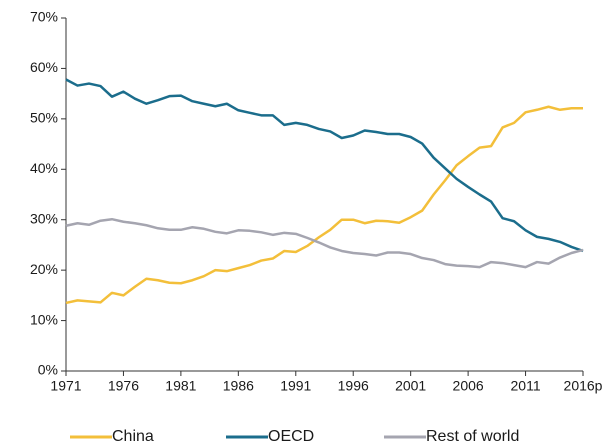 This screenshot has width=608, height=448. I want to click on legend-label: China, so click(133, 436).